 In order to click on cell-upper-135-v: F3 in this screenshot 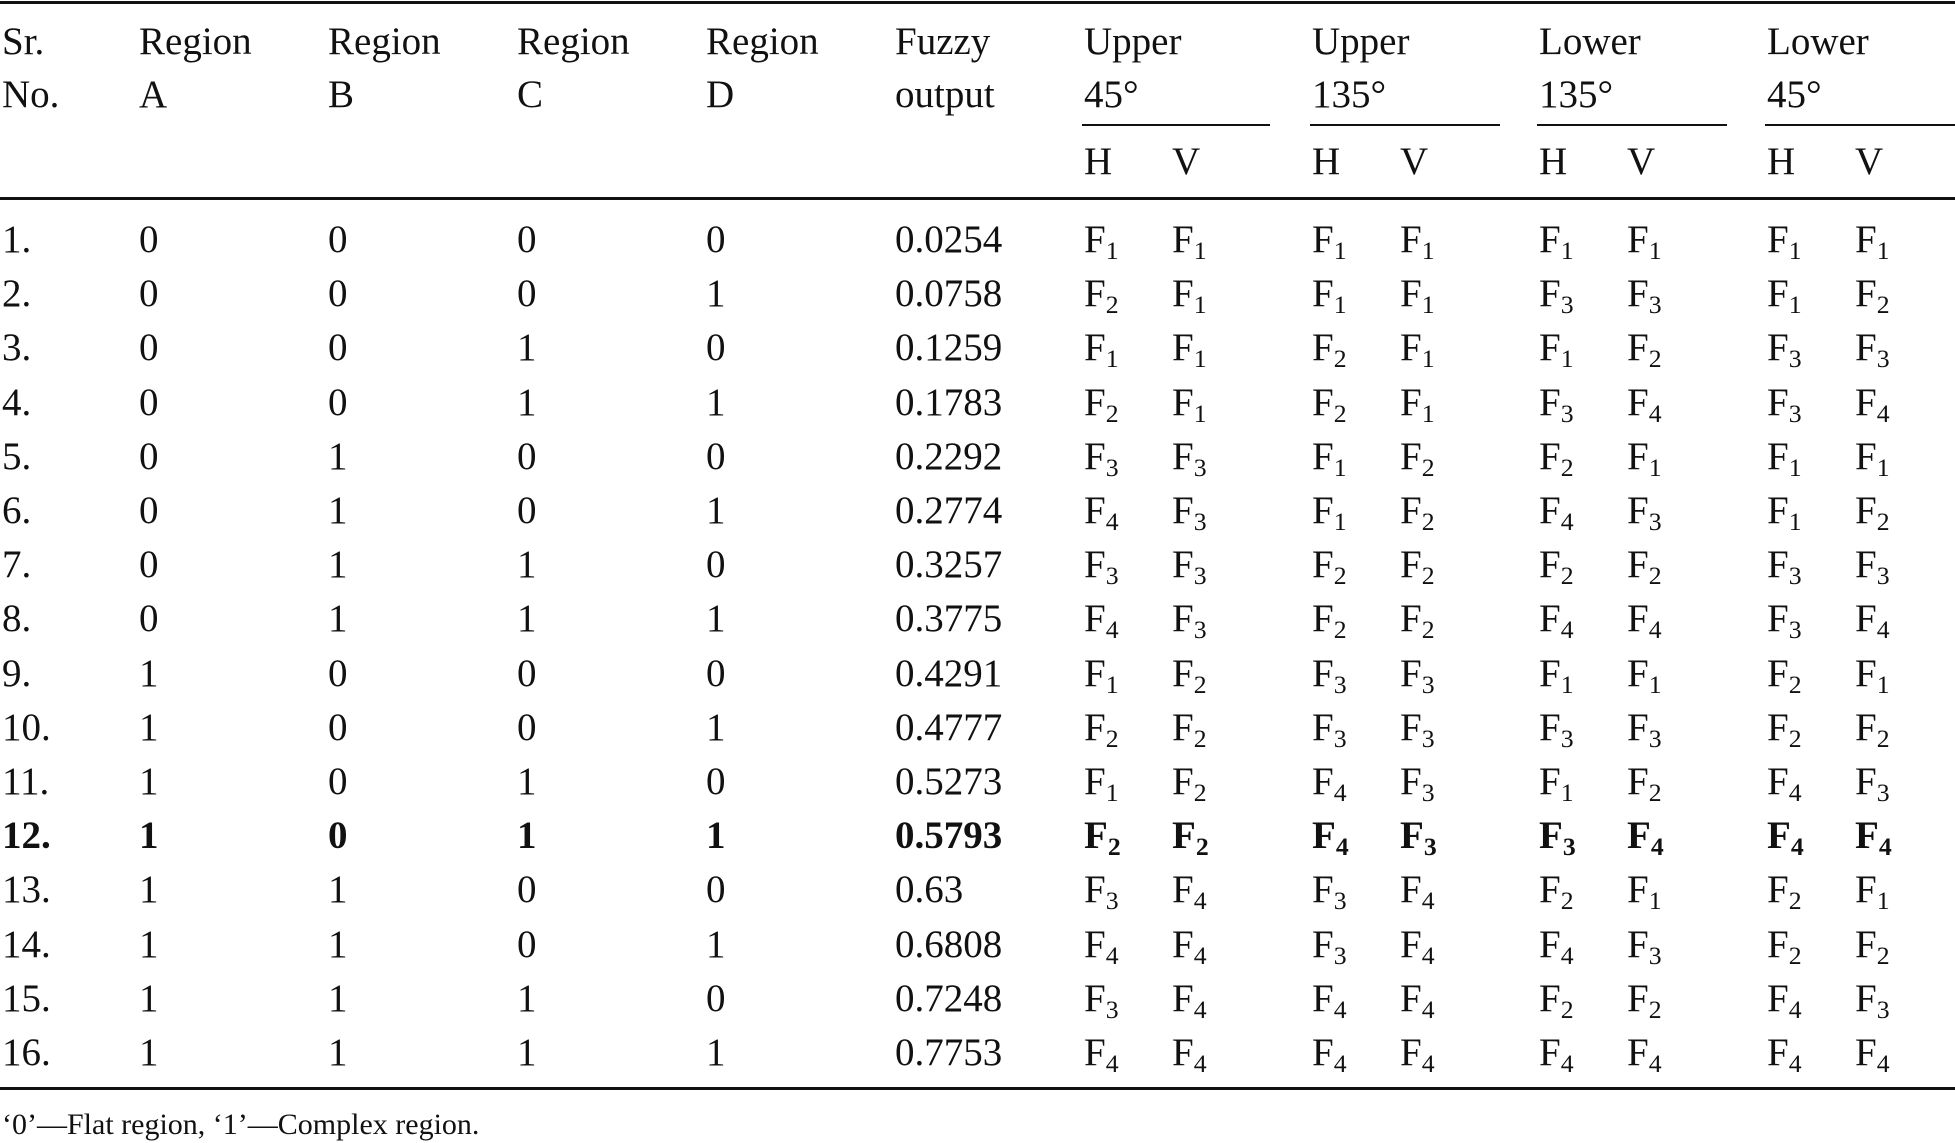, I will do `click(1417, 676)`.